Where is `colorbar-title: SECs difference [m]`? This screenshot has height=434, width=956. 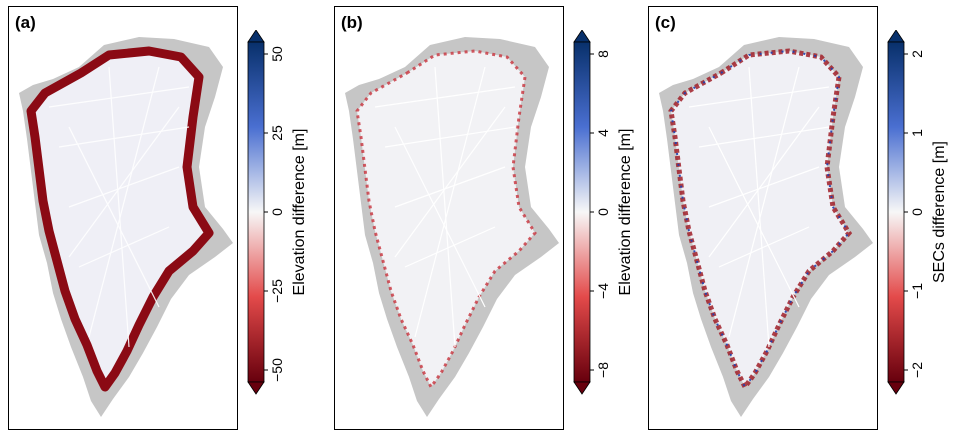 colorbar-title: SECs difference [m] is located at coordinates (939, 212).